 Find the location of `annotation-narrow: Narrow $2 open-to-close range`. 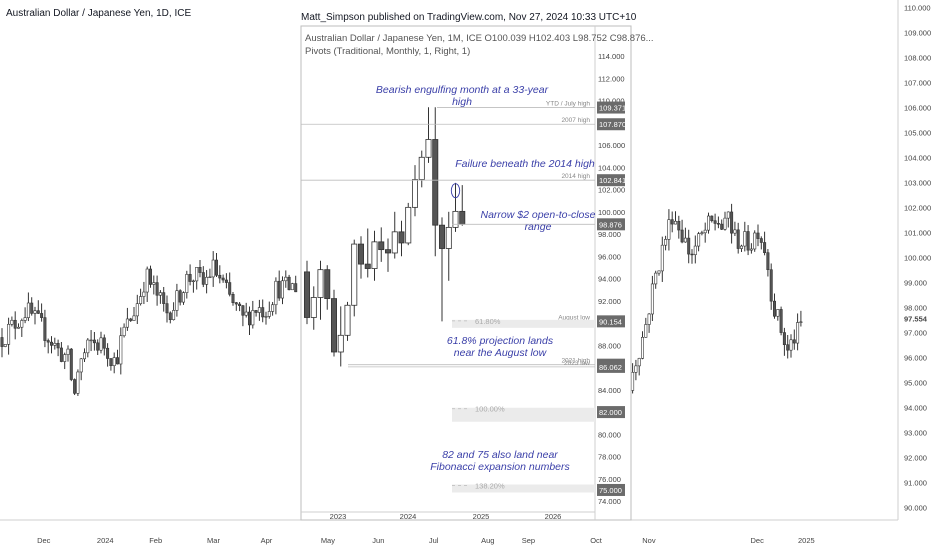

annotation-narrow: Narrow $2 open-to-close range is located at coordinates (538, 221).